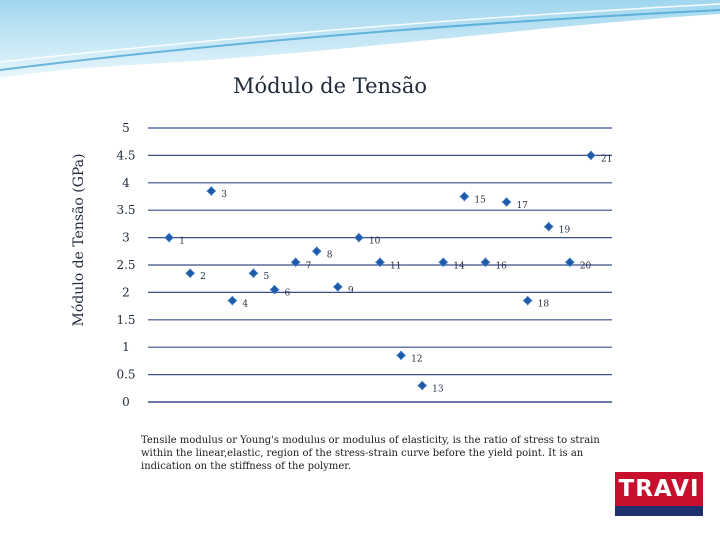 This screenshot has height=540, width=720. What do you see at coordinates (125, 155) in the screenshot?
I see `y-tick-label: 4.5` at bounding box center [125, 155].